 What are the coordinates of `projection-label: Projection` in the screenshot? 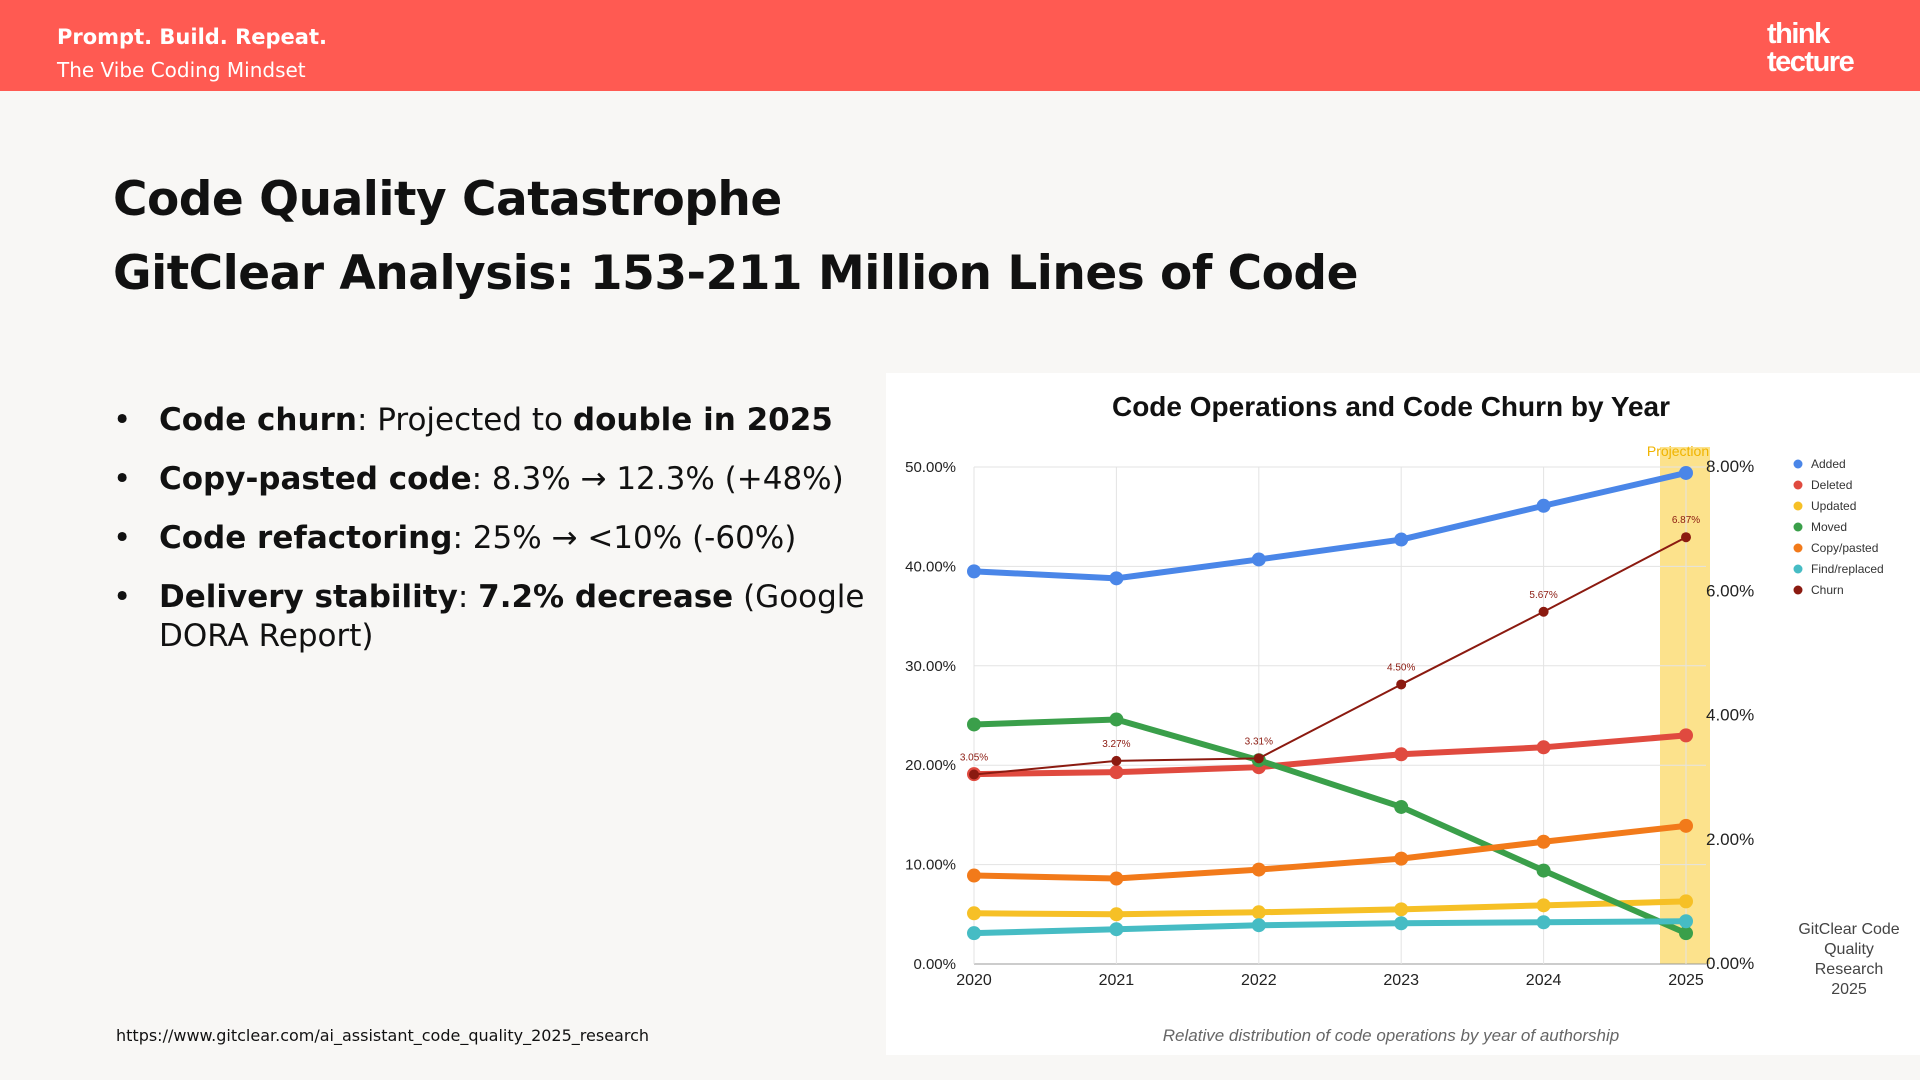 It's located at (1678, 451).